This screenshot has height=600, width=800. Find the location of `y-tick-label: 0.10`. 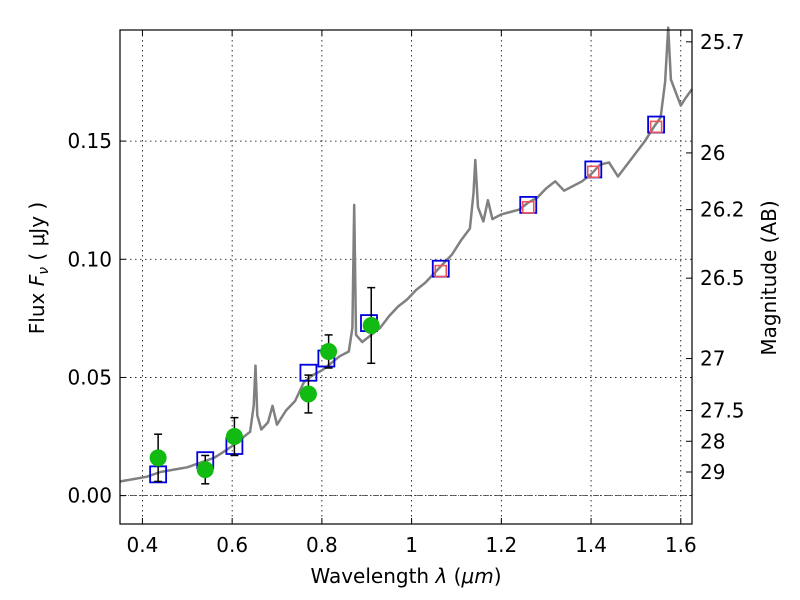

y-tick-label: 0.10 is located at coordinates (89, 259).